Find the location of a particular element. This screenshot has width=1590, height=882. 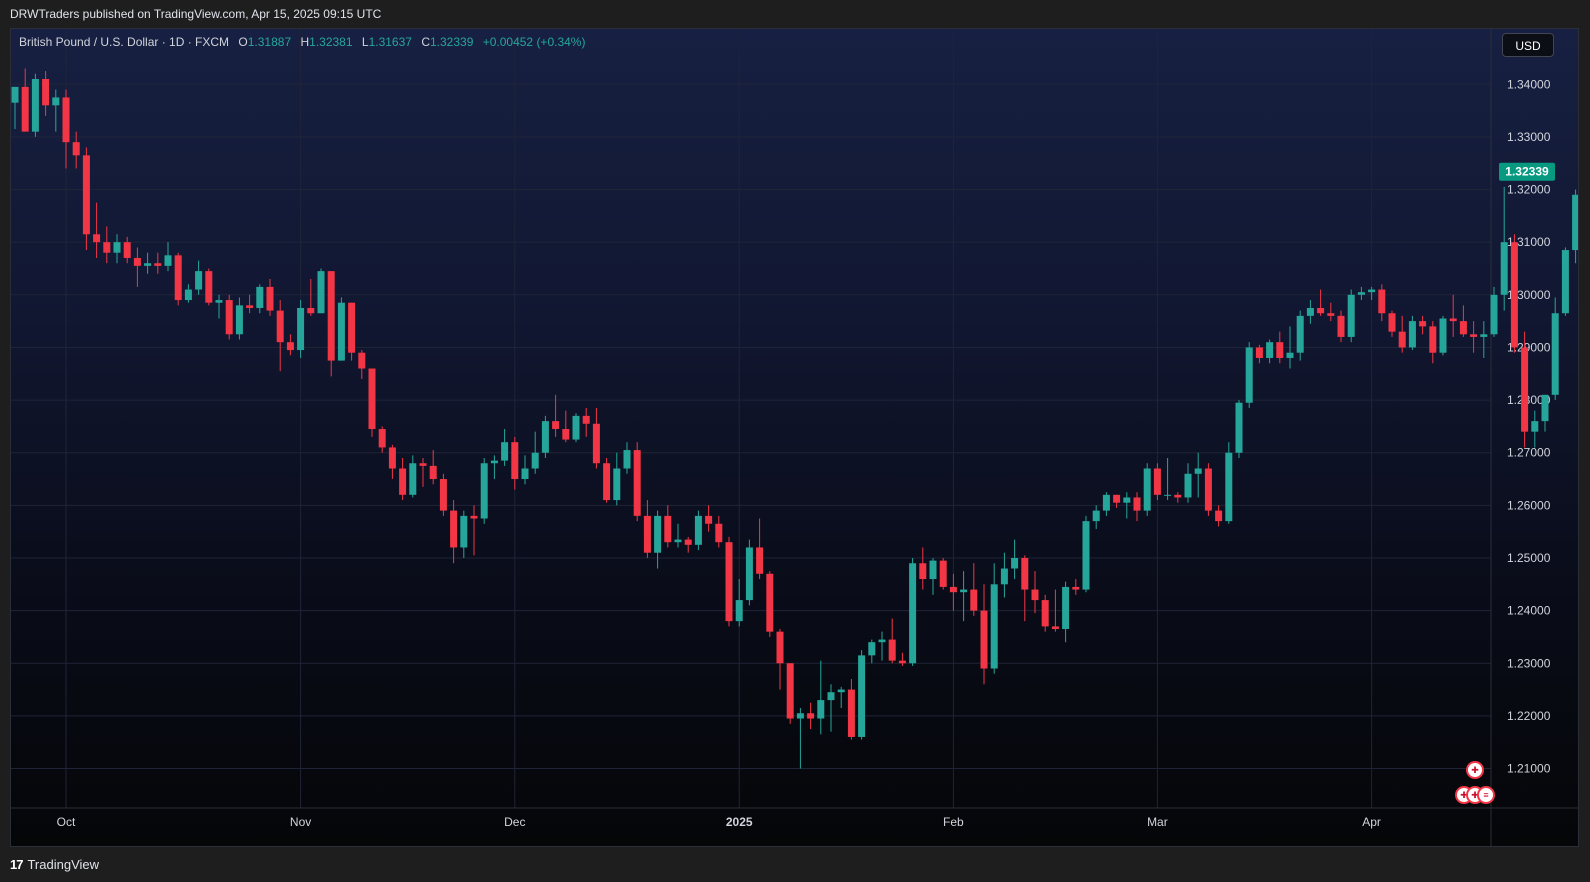

price-tick-label: 1.31000 is located at coordinates (1529, 242).